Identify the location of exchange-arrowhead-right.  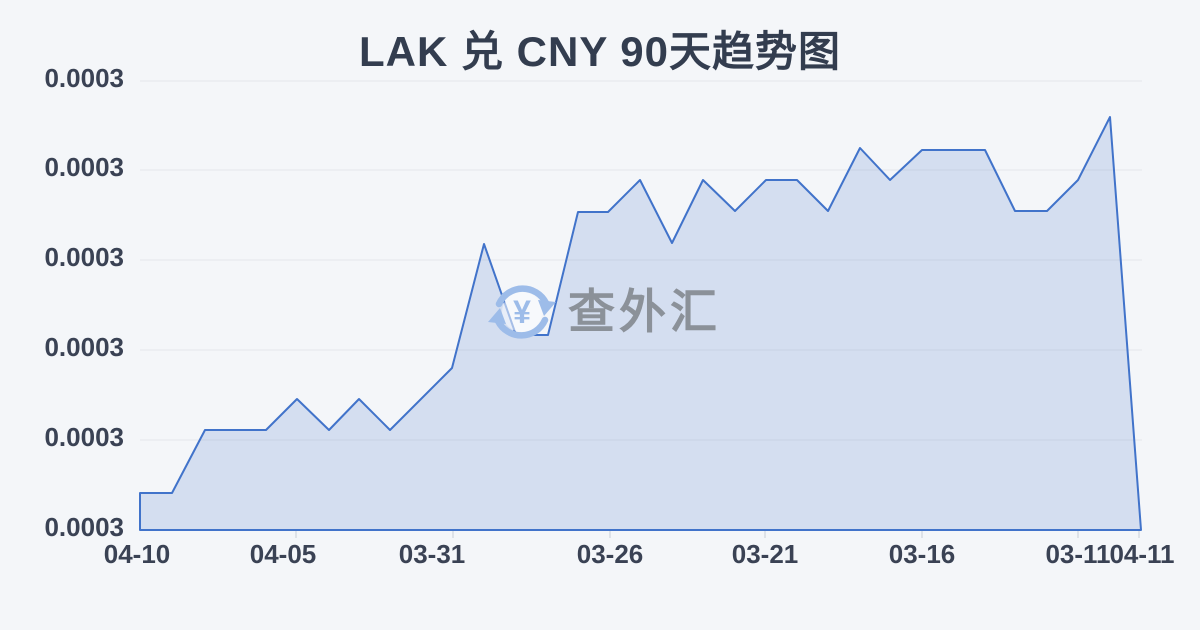
(547, 308).